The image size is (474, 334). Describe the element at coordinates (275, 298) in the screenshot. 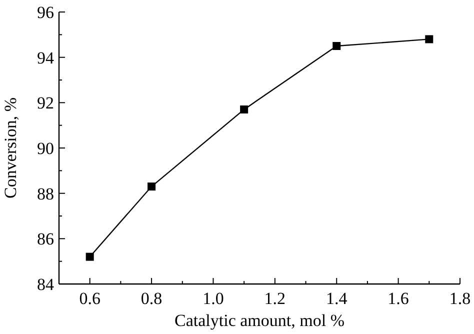

I see `x-tick-label: 1.2` at that location.